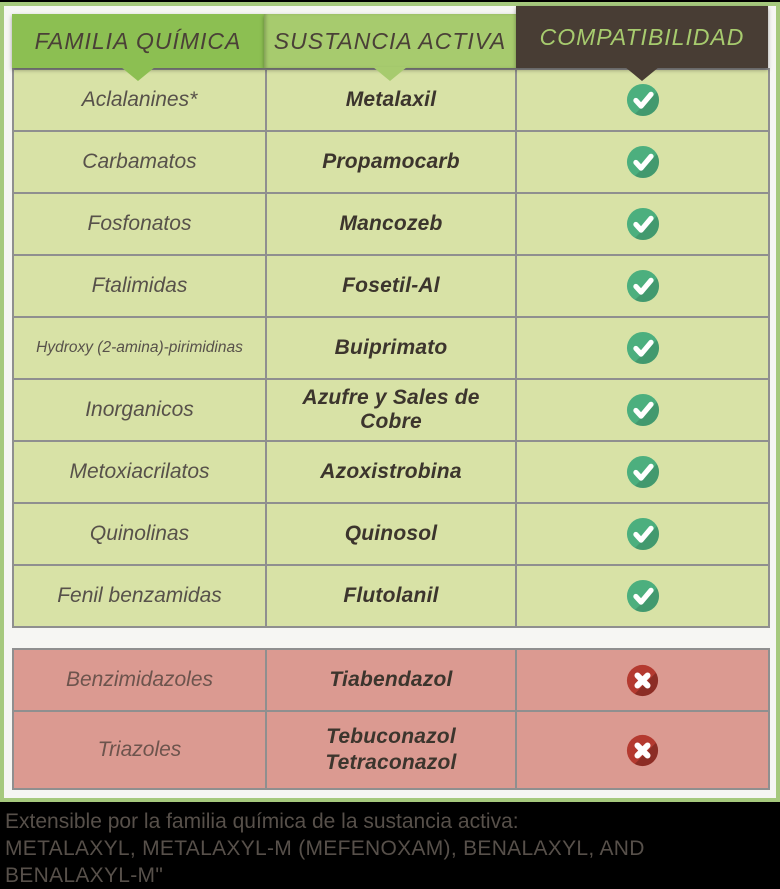  What do you see at coordinates (138, 40) in the screenshot?
I see `column-header-label: FAMILIA QUÍMICA` at bounding box center [138, 40].